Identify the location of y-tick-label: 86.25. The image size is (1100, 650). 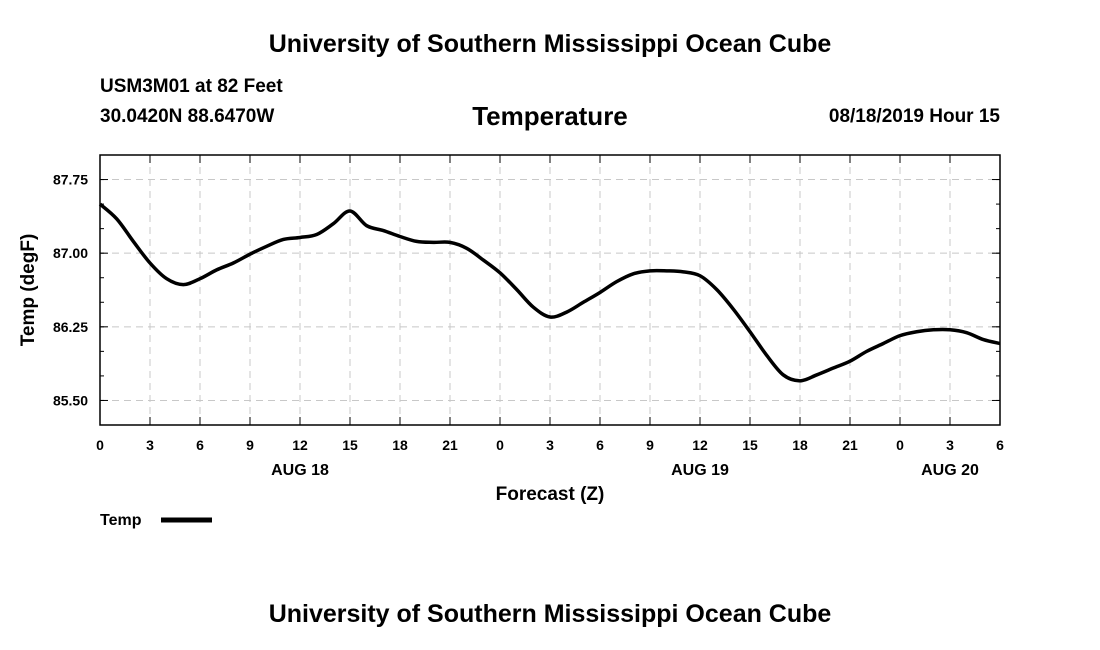
(70, 327).